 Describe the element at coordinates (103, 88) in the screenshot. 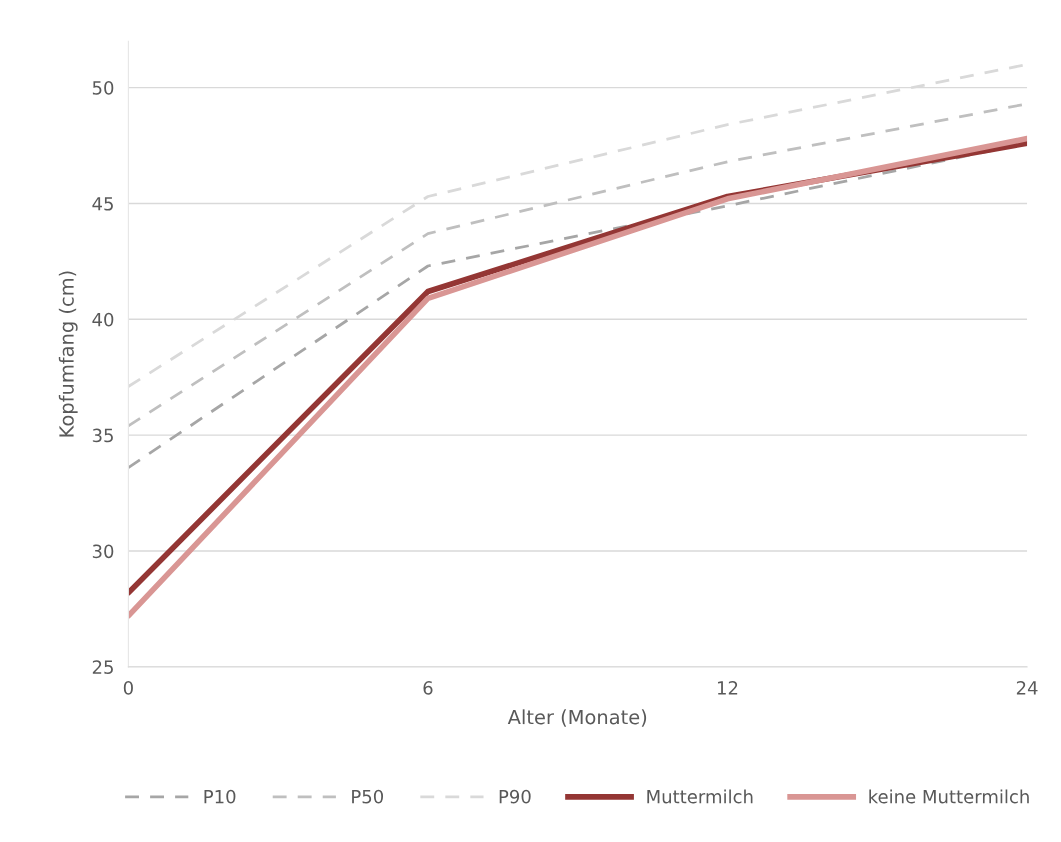

I see `y-tick-label: 50` at that location.